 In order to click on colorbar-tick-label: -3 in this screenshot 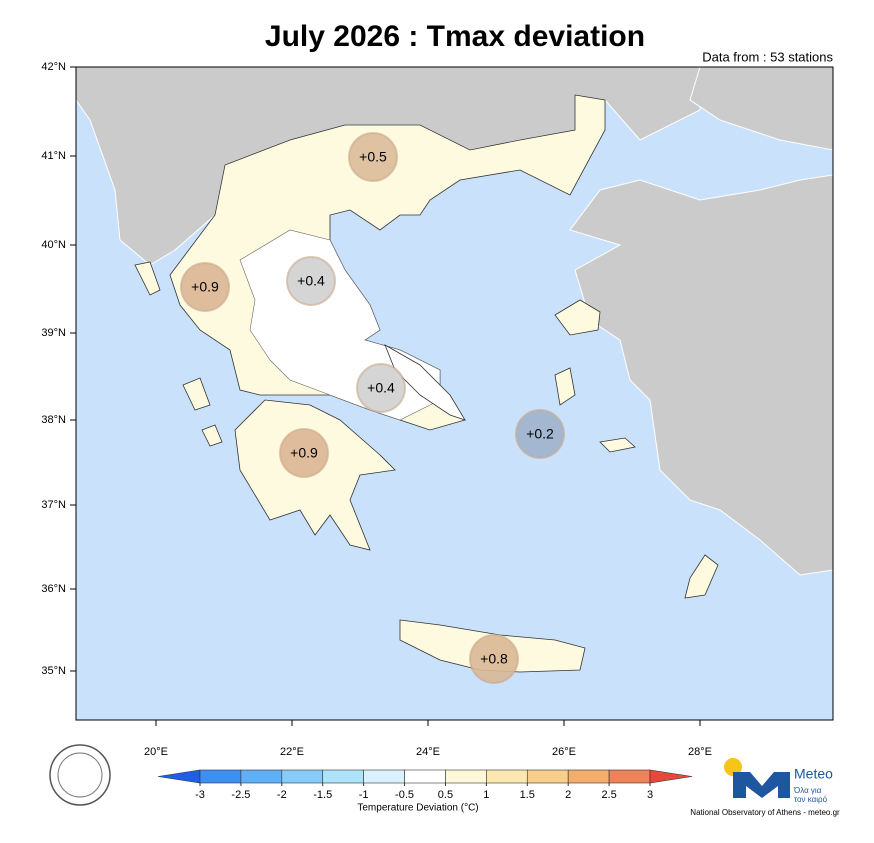, I will do `click(200, 795)`.